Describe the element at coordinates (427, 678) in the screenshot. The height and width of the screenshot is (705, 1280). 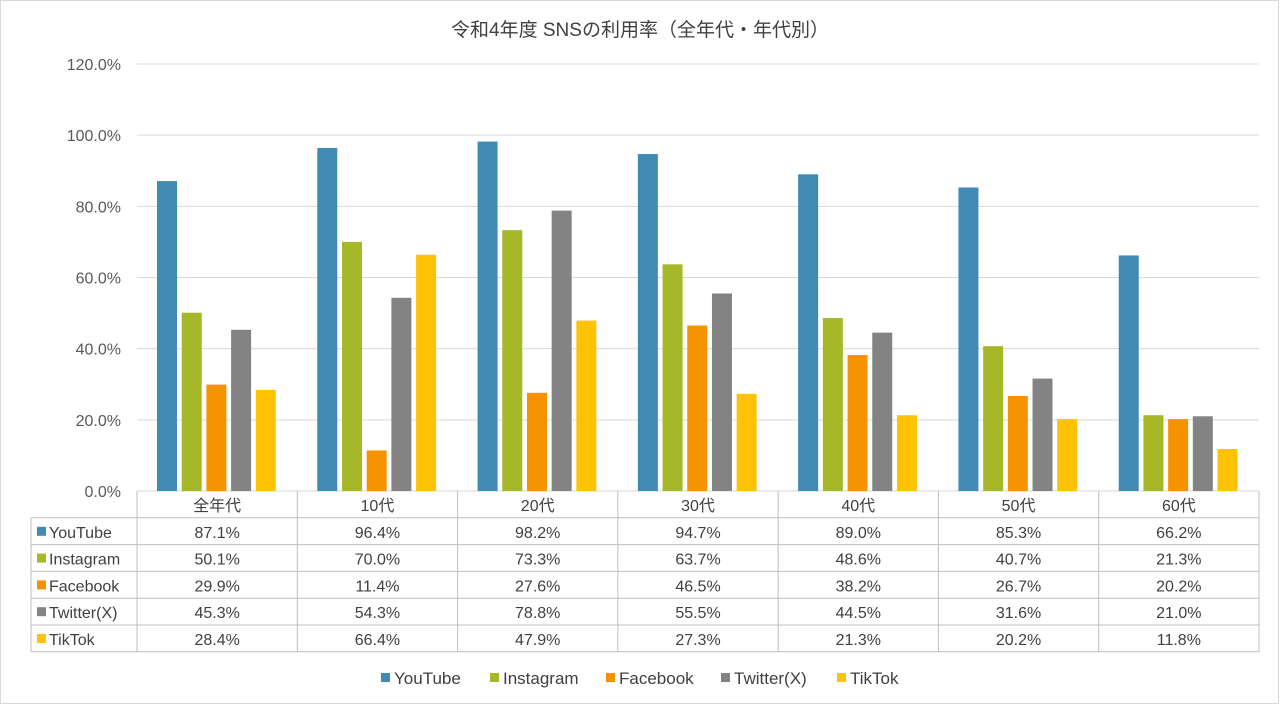
I see `legend-label: YouTube` at that location.